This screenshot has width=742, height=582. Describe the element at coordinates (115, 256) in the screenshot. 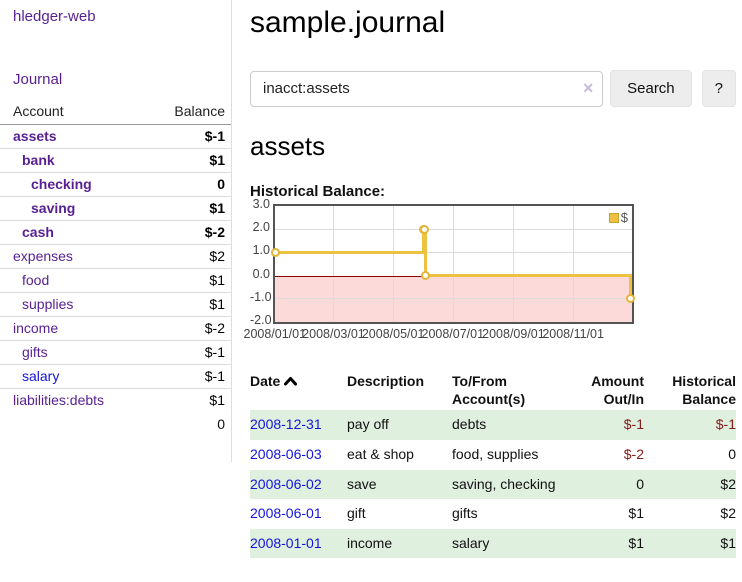

I see `account-row: expenses $2` at that location.